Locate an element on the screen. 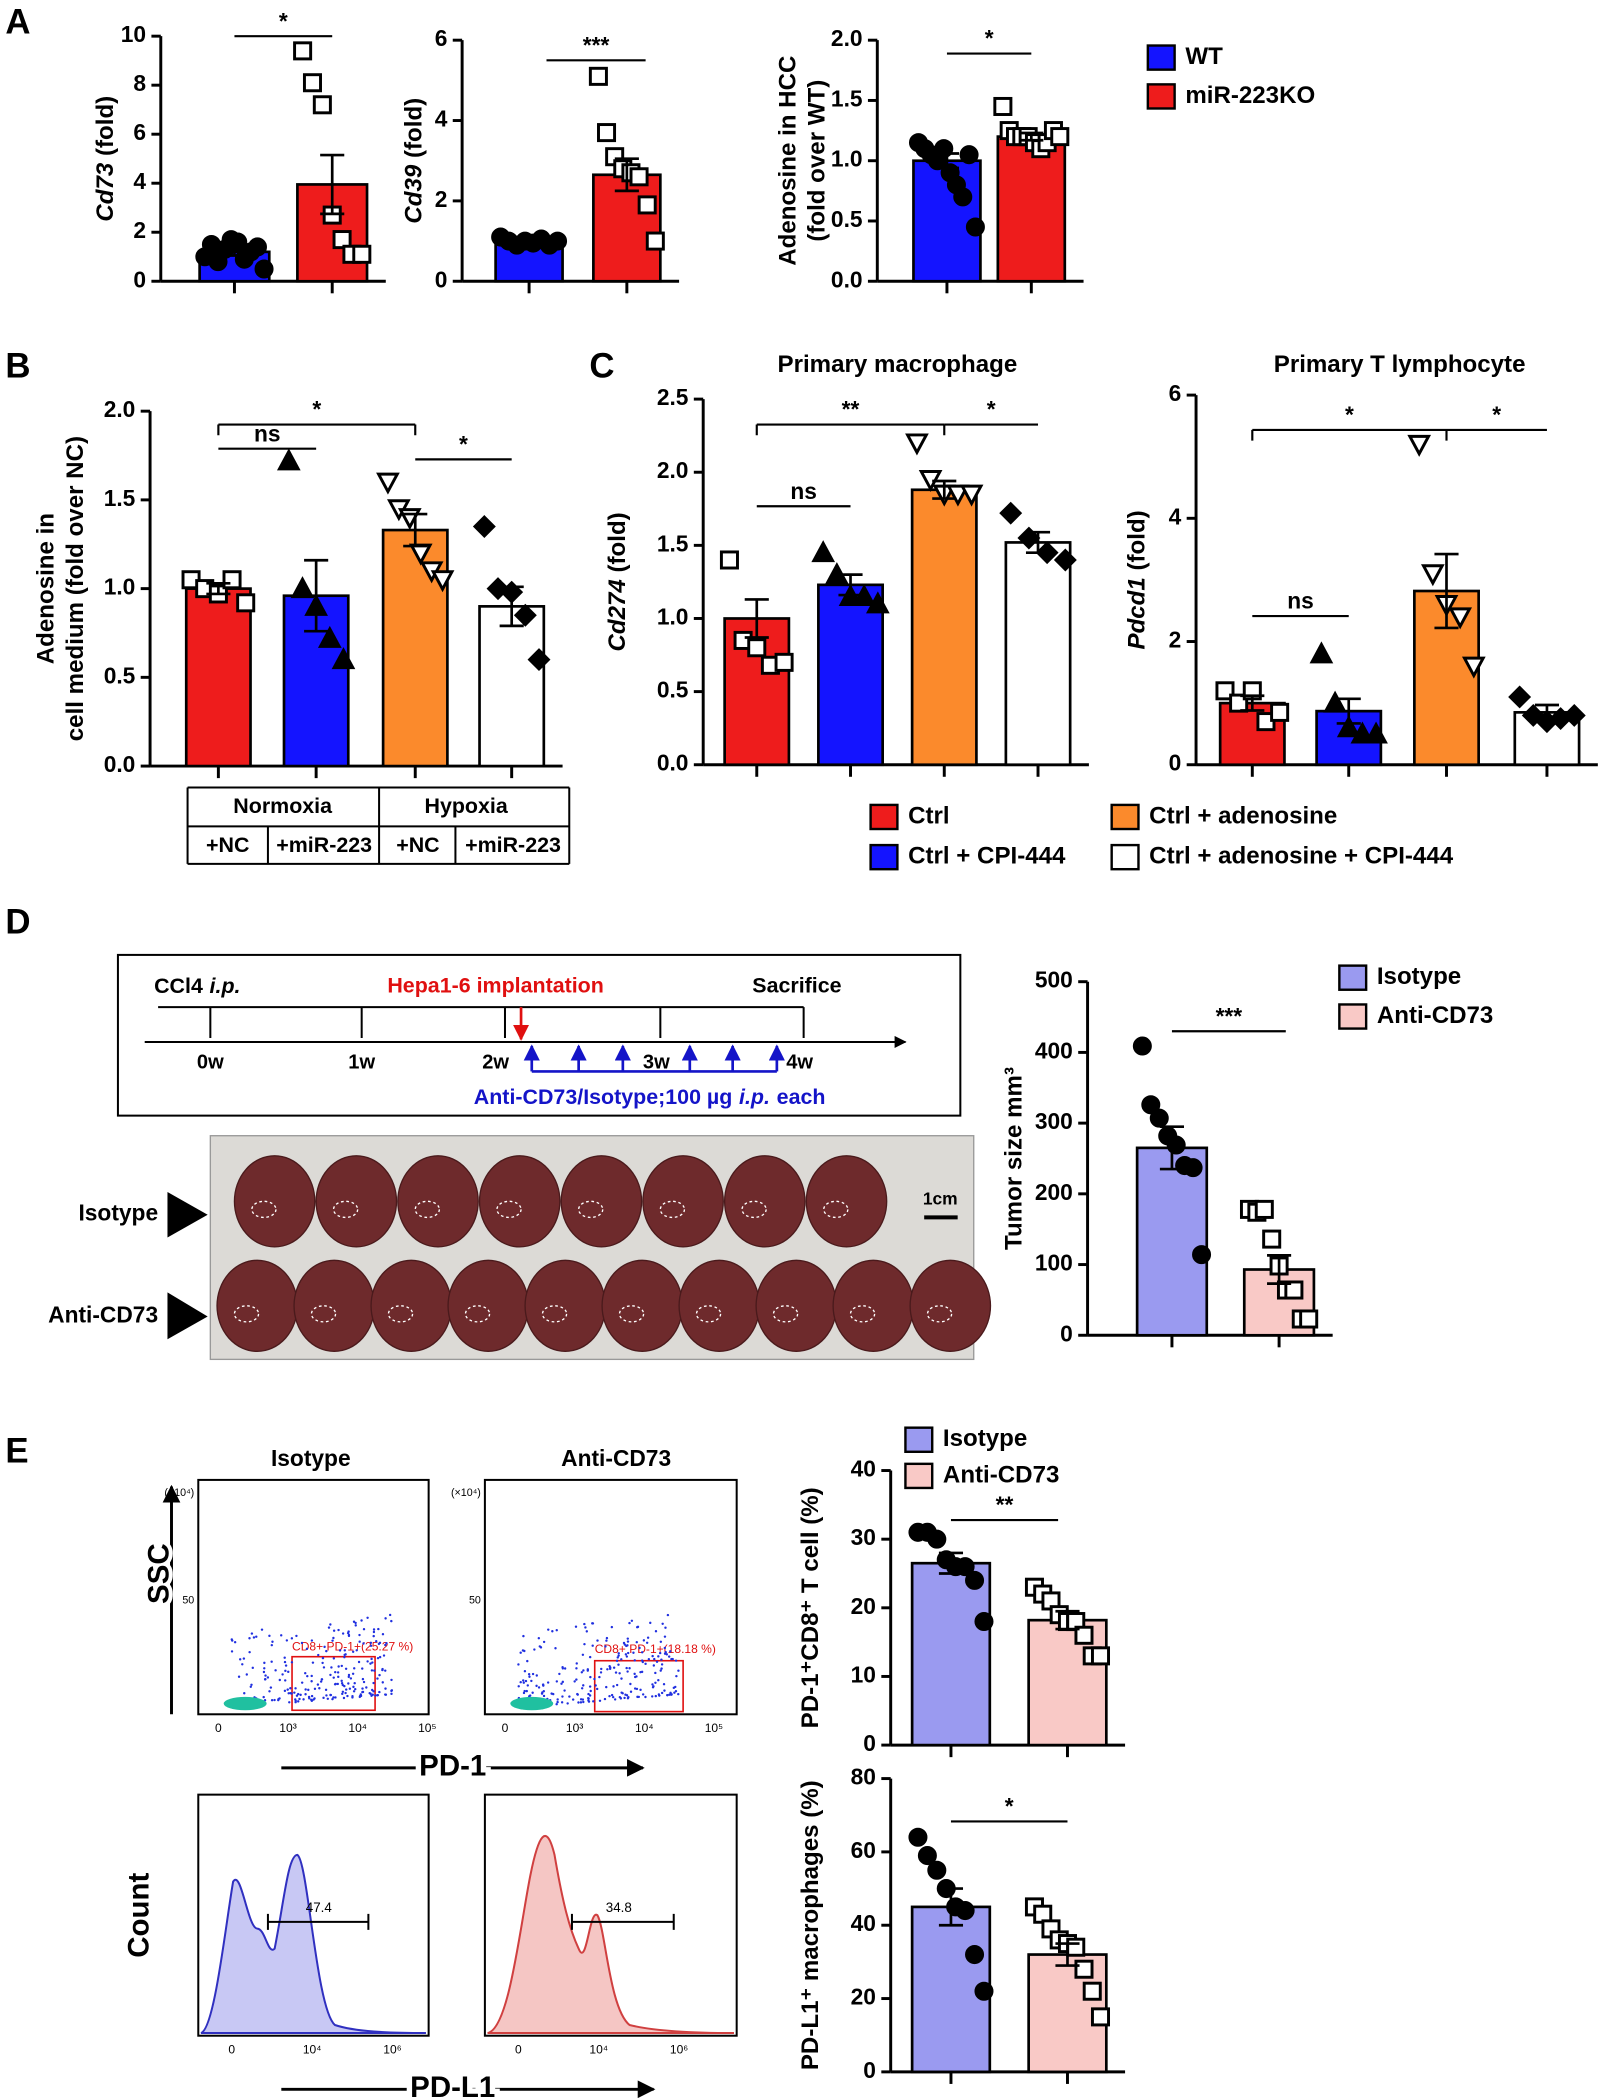  y-tick-label: 100 is located at coordinates (1054, 1263).